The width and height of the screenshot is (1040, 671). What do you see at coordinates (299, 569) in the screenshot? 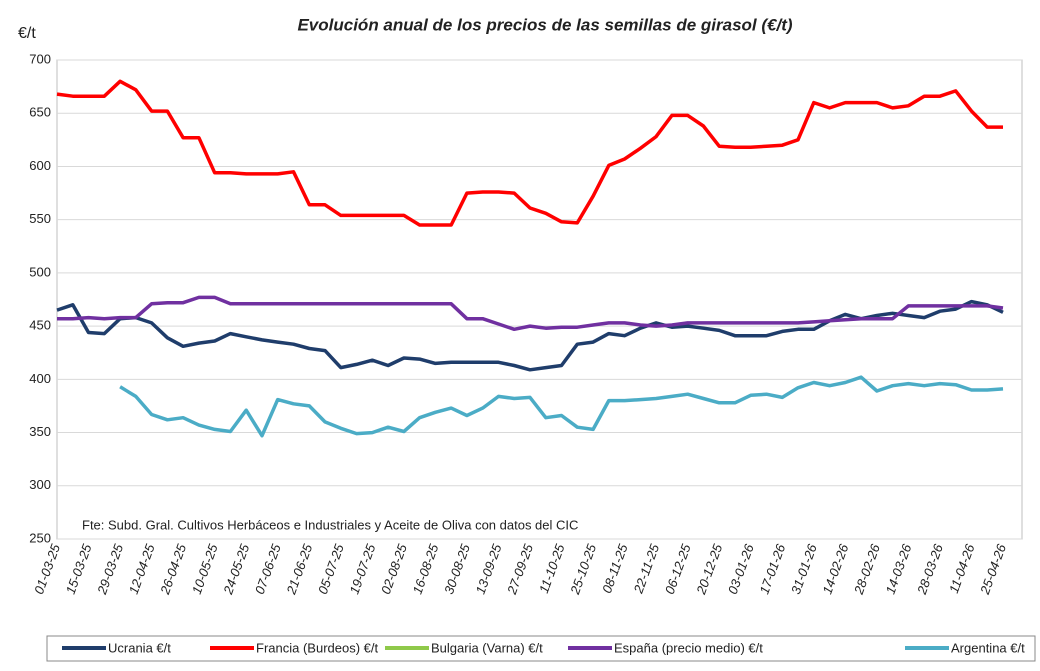
I see `x-tick-label: 21-06-25` at bounding box center [299, 569].